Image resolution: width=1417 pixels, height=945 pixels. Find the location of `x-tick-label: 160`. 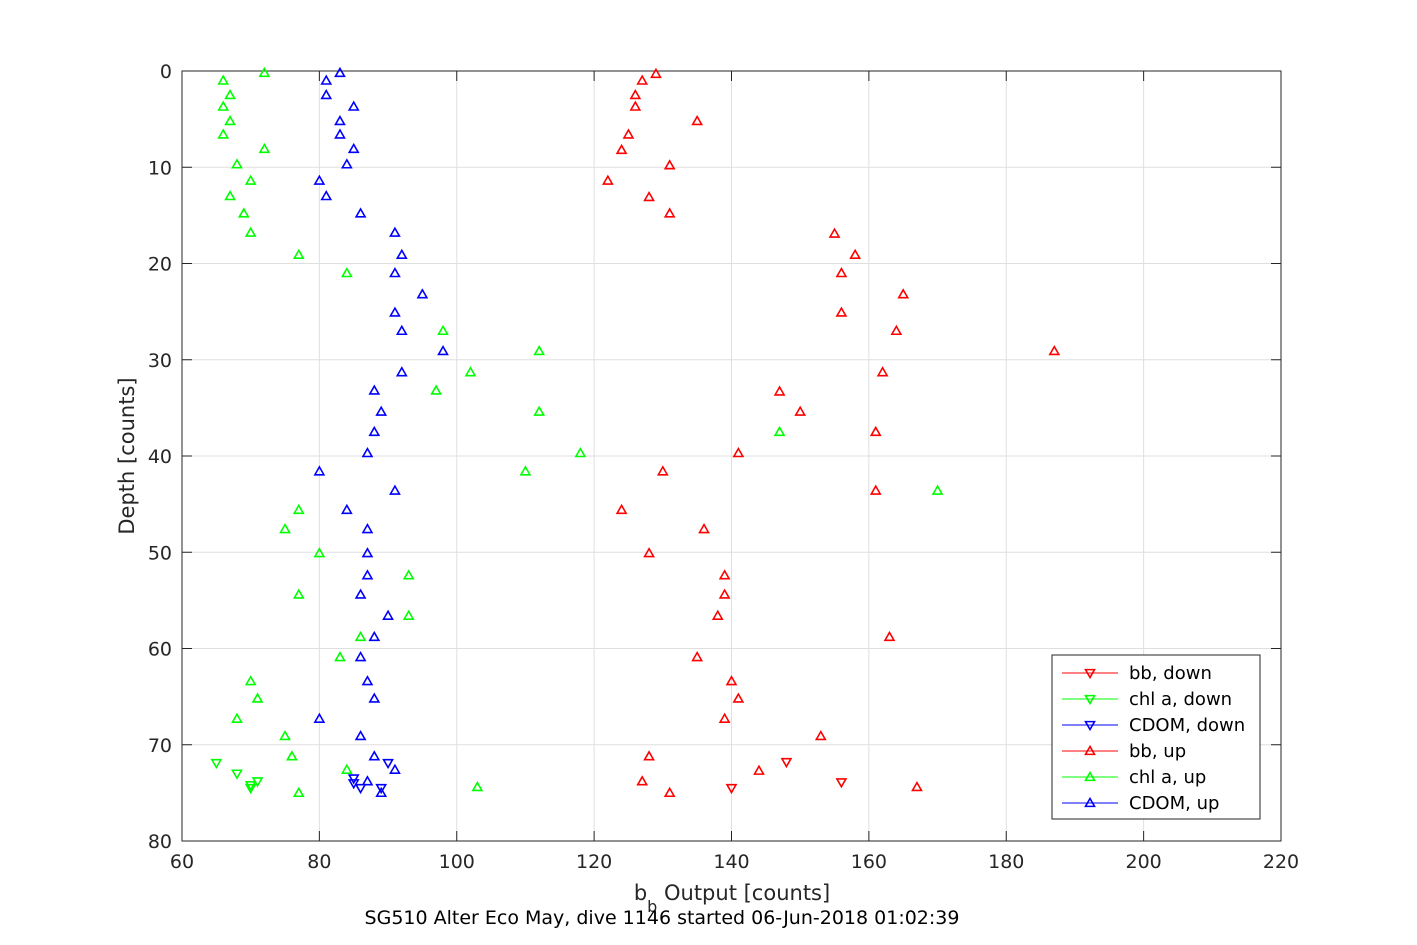

x-tick-label: 160 is located at coordinates (869, 862).